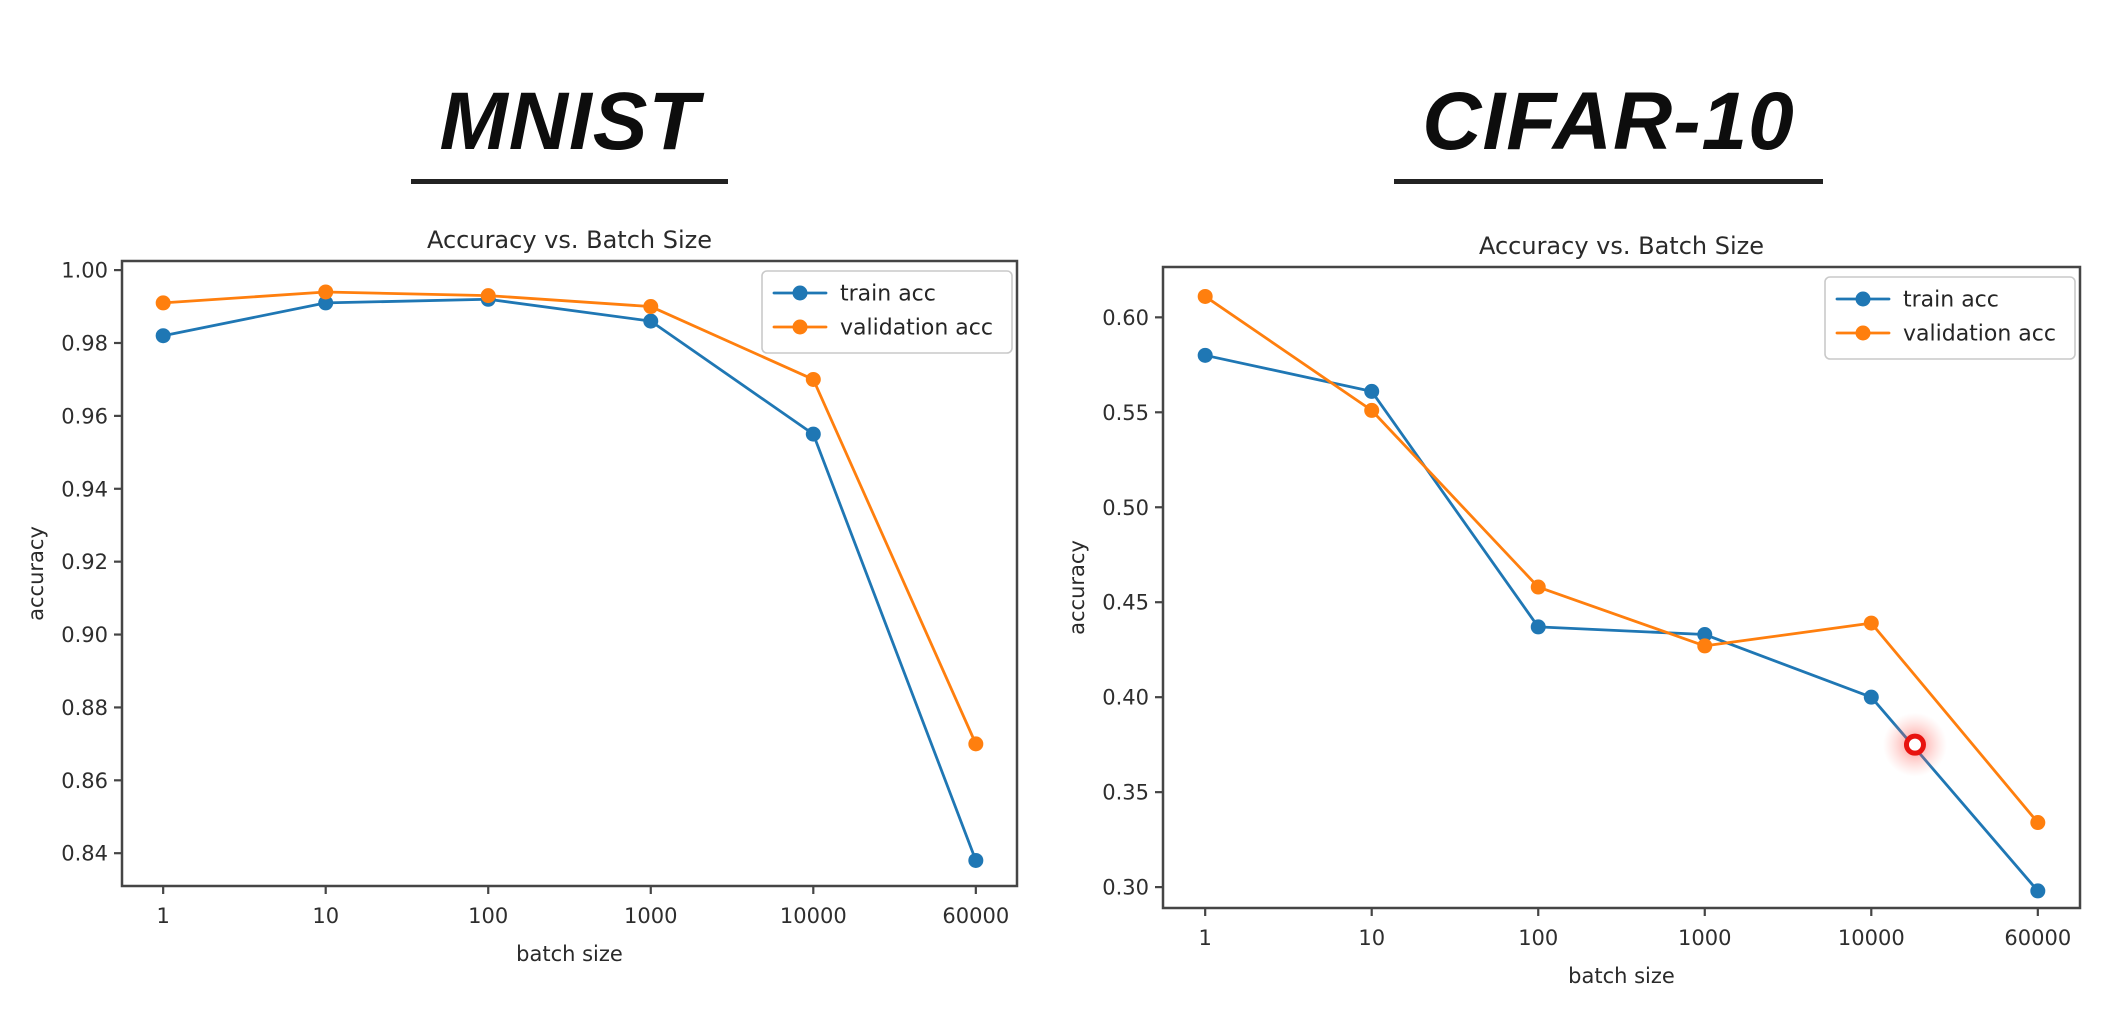 The image size is (2117, 1029). I want to click on mnist-ytick-label: 0.88, so click(84, 708).